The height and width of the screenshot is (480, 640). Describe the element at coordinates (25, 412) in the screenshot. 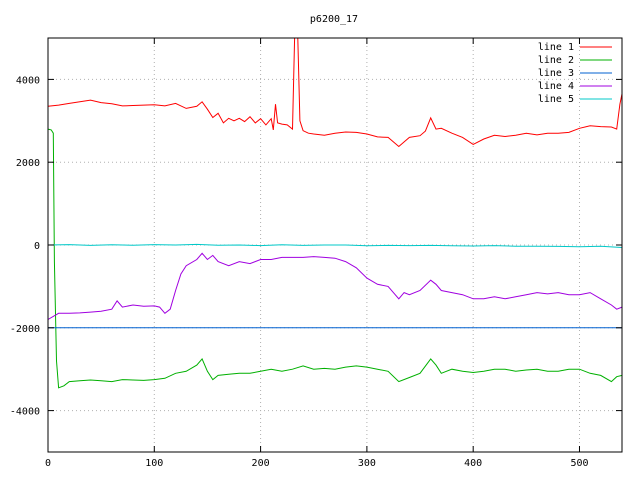

I see `y-tick-label: -4000` at that location.